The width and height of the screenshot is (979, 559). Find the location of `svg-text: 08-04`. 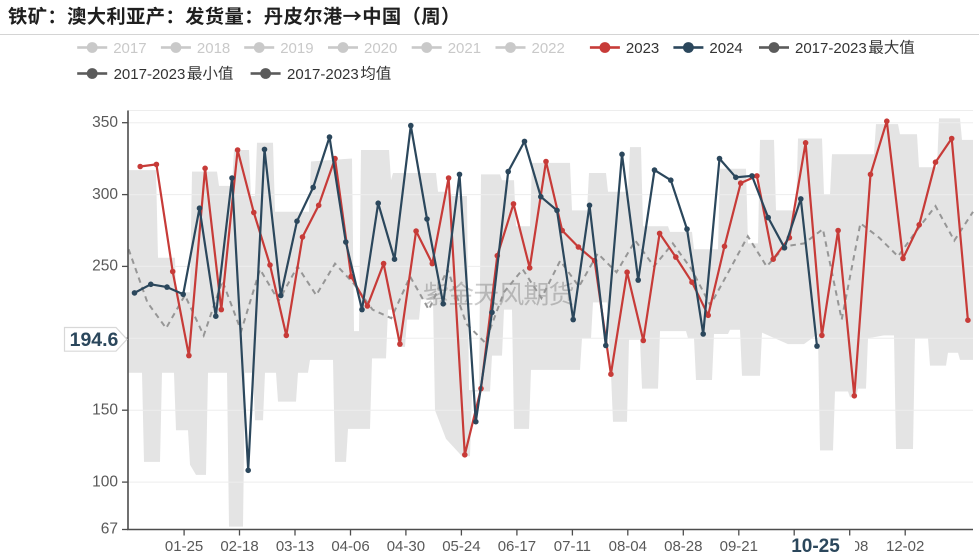

svg-text: 08-04 is located at coordinates (628, 546).